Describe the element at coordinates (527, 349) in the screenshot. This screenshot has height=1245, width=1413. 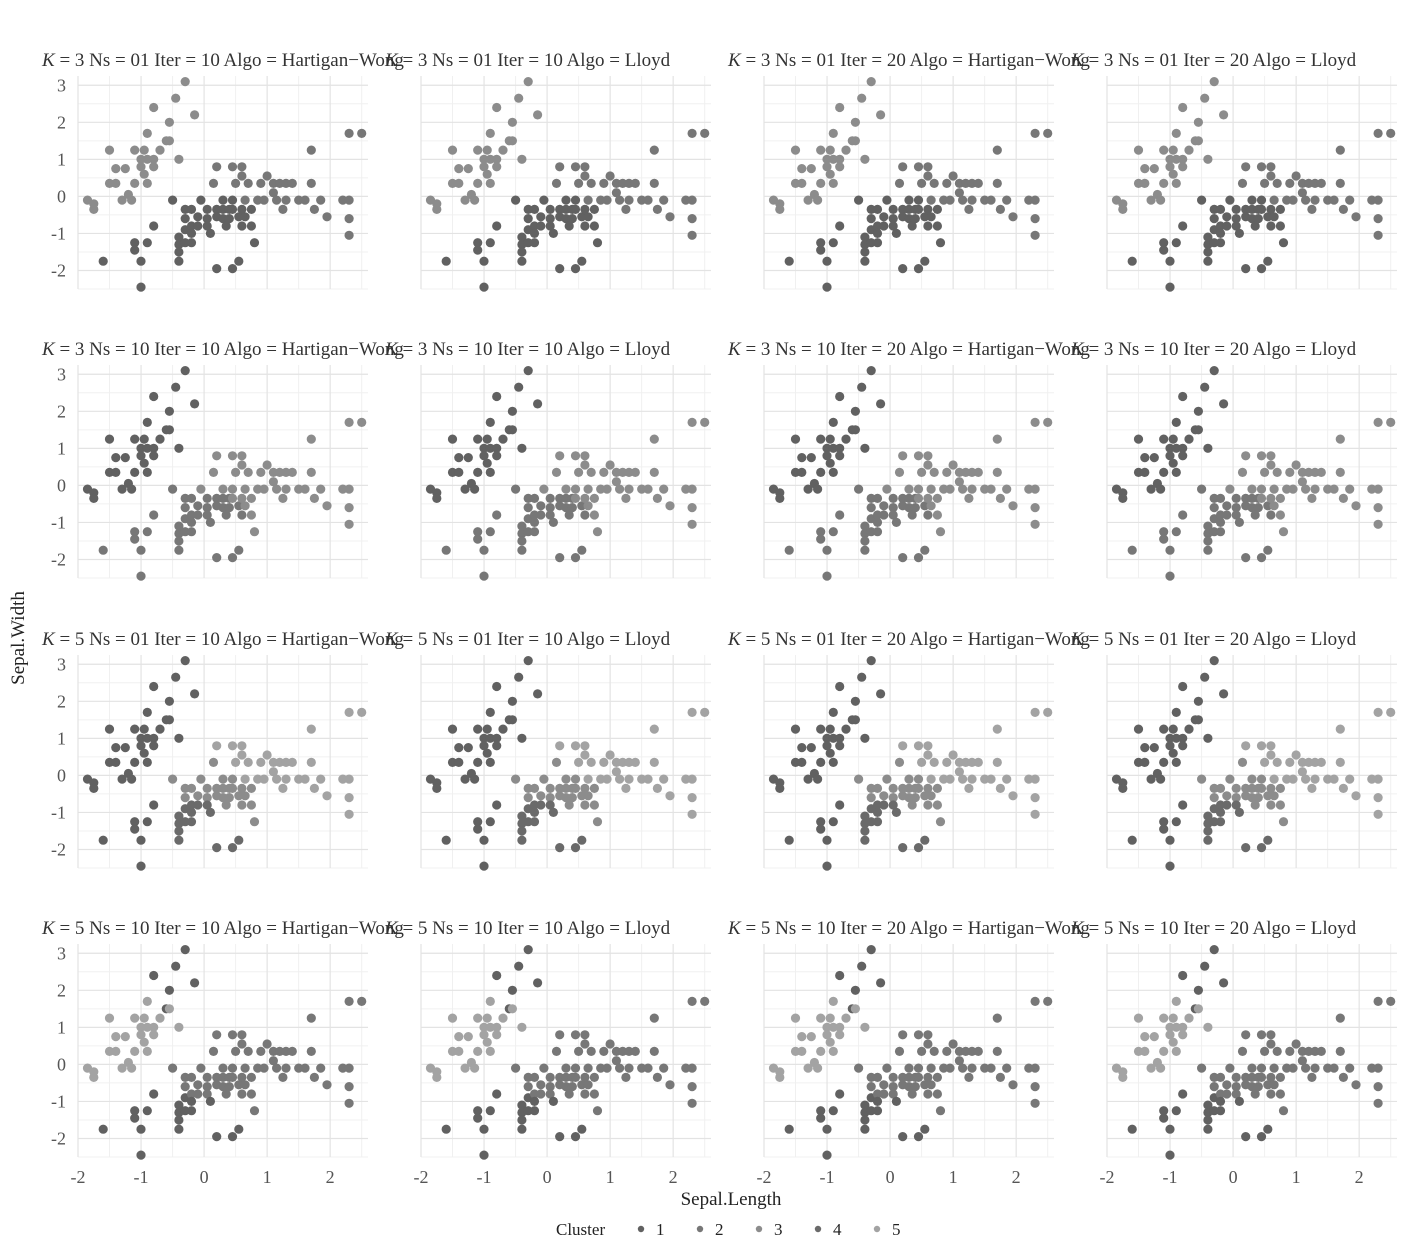
I see `facet-title: K = 3 Ns = 10 Iter = 10 Algo = Lloyd` at that location.